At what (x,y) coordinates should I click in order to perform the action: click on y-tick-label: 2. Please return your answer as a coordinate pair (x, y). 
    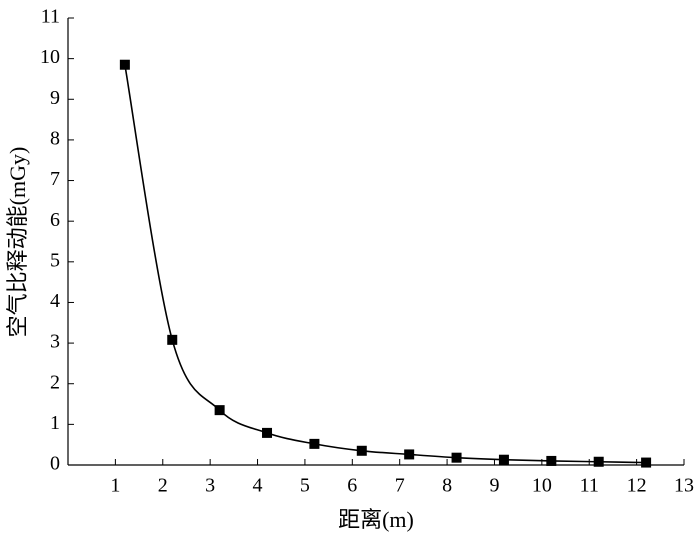
    Looking at the image, I should click on (55, 382).